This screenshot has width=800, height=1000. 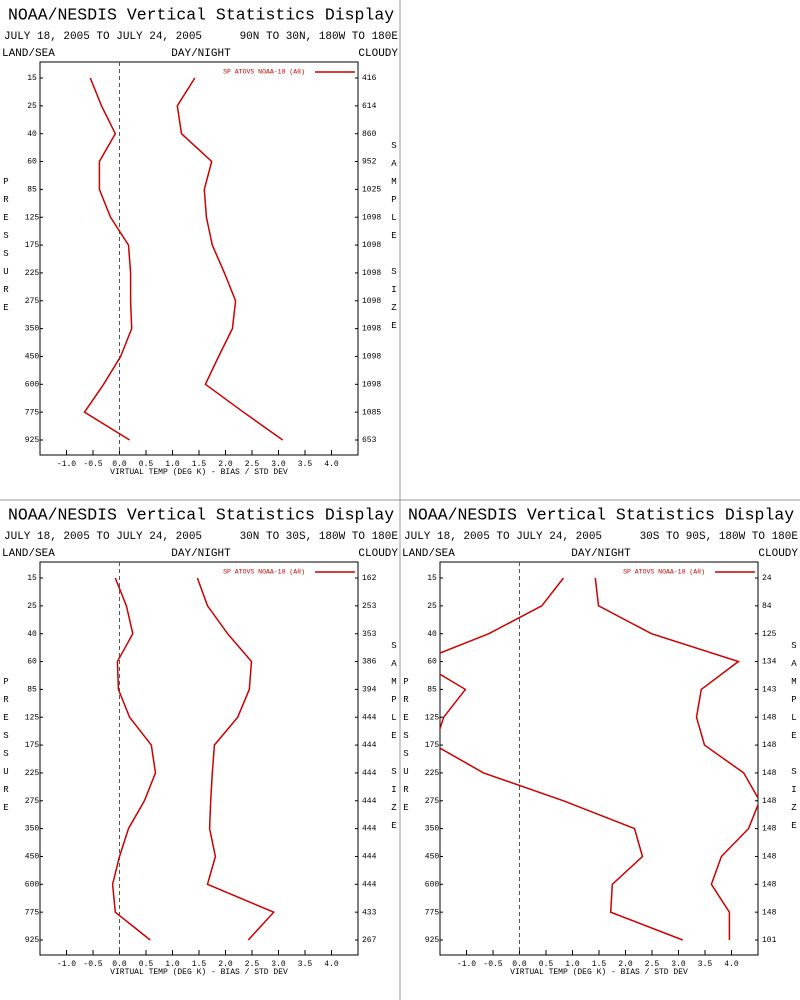 What do you see at coordinates (32, 857) in the screenshot?
I see `y-tick-label: 450` at bounding box center [32, 857].